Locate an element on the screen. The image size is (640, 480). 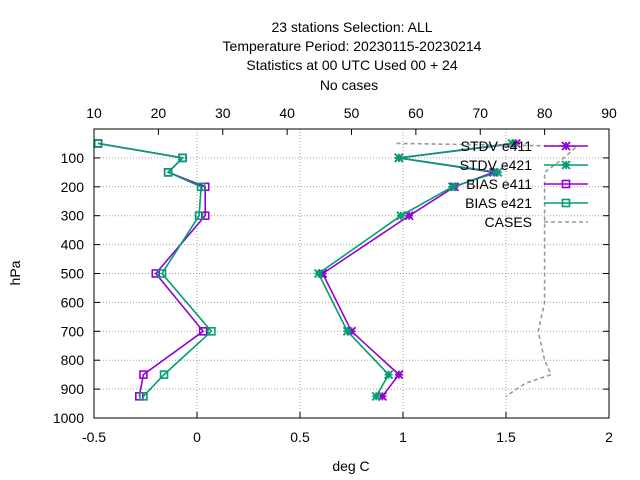
series-bias-e421 is located at coordinates (155, 270).